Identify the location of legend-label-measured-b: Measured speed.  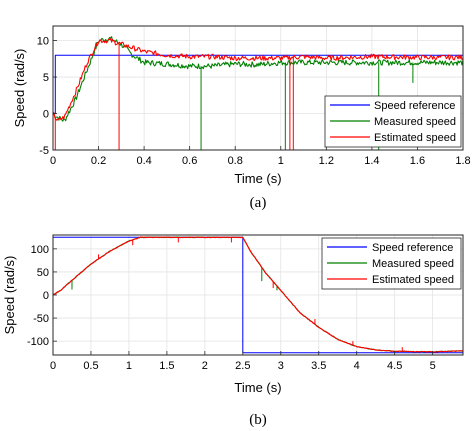
(413, 264).